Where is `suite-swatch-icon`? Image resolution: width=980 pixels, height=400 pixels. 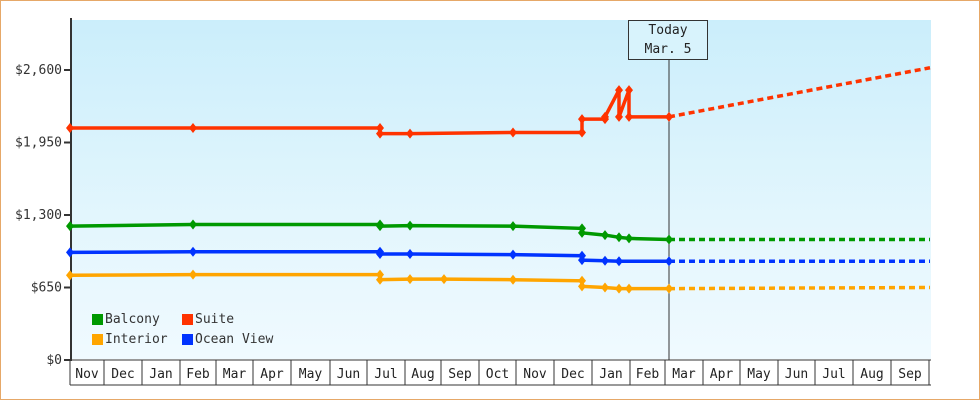
suite-swatch-icon is located at coordinates (187, 319).